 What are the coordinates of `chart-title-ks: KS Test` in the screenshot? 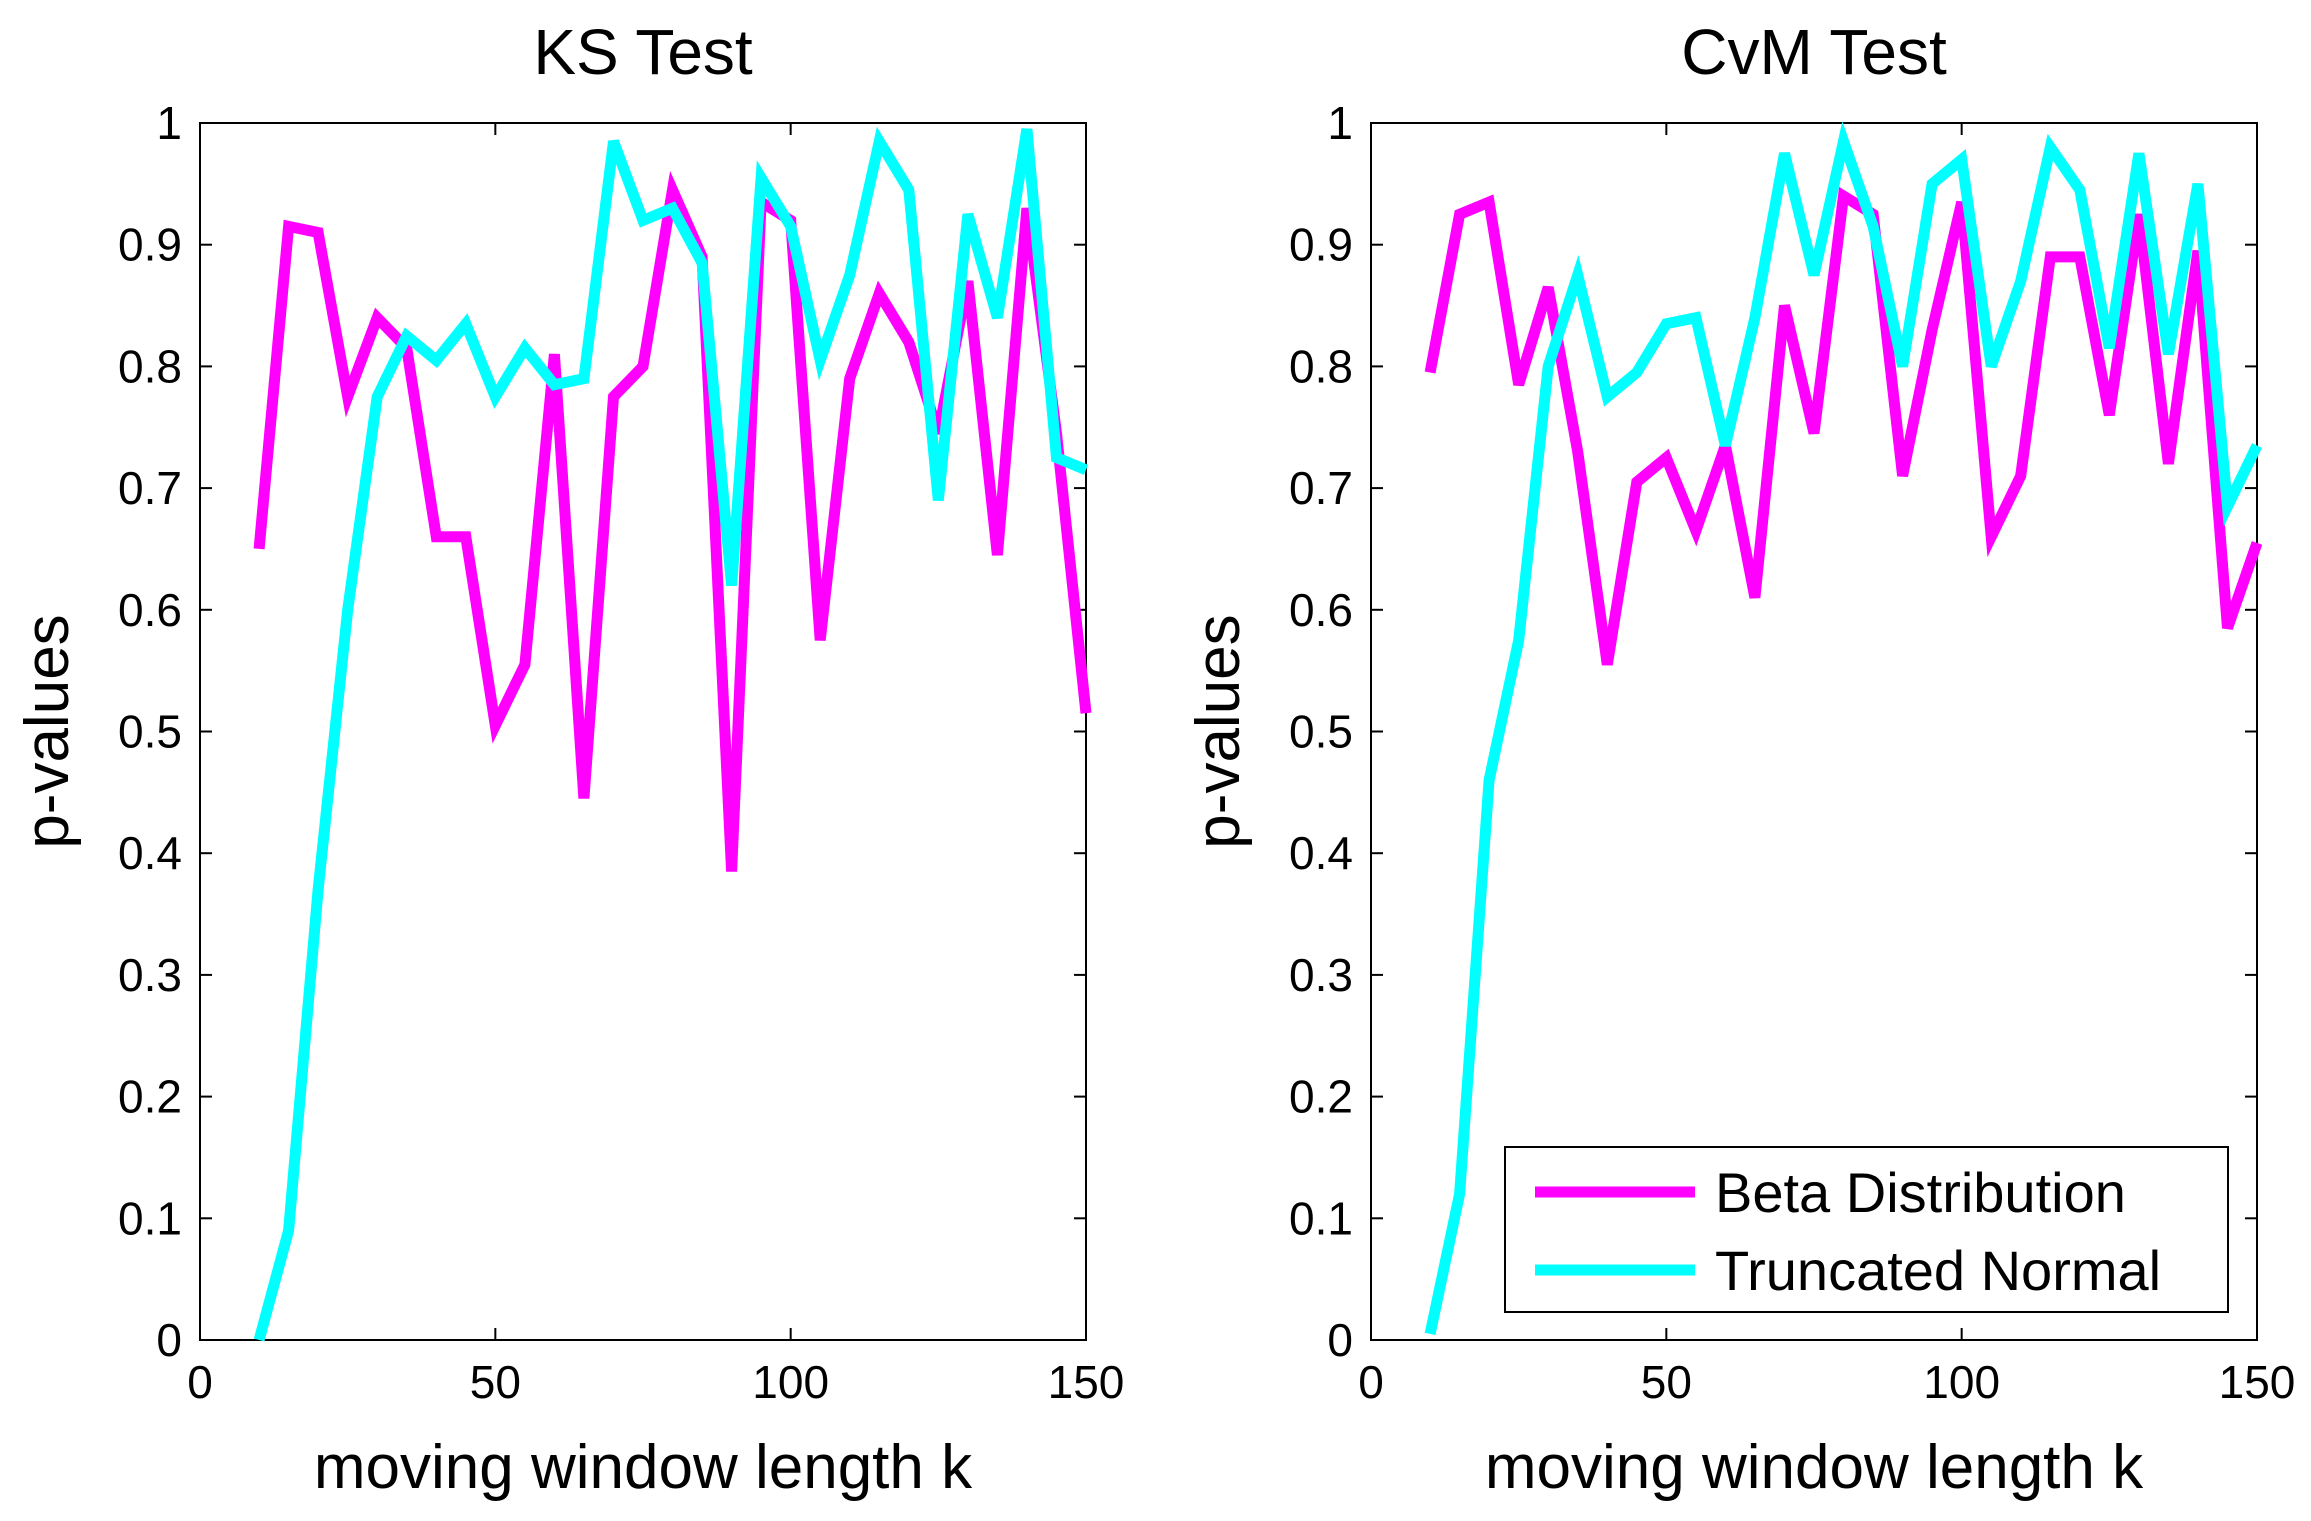 It's located at (643, 52).